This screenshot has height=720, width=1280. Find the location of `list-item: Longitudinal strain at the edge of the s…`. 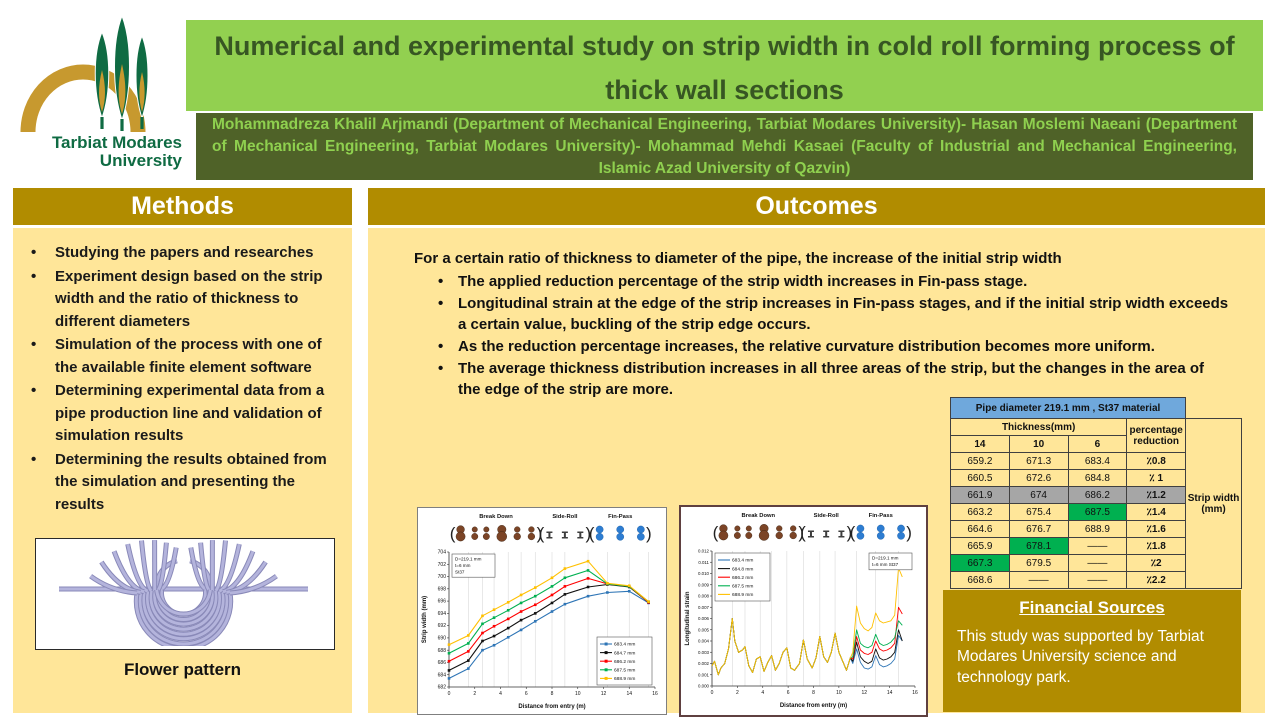

list-item: Longitudinal strain at the edge of the s… is located at coordinates (830, 314).